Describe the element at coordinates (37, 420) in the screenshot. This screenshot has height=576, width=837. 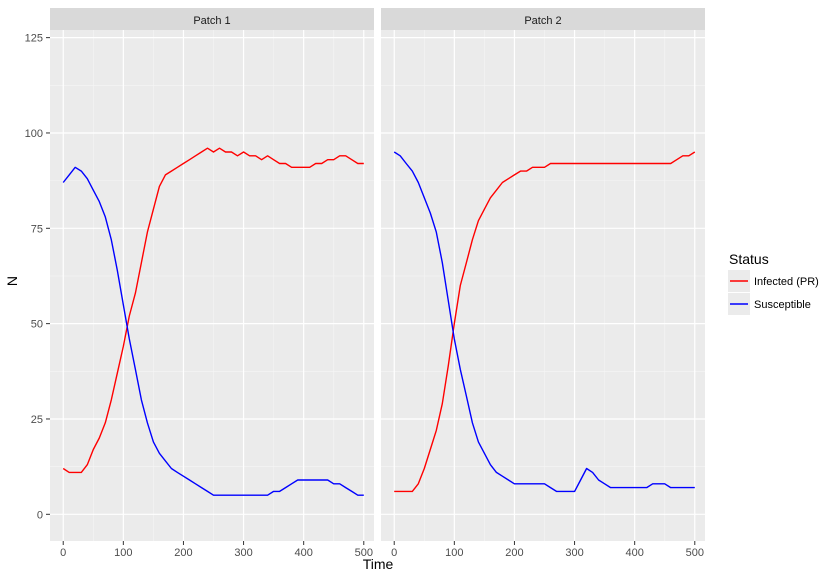
I see `y-tick-label: 25` at that location.